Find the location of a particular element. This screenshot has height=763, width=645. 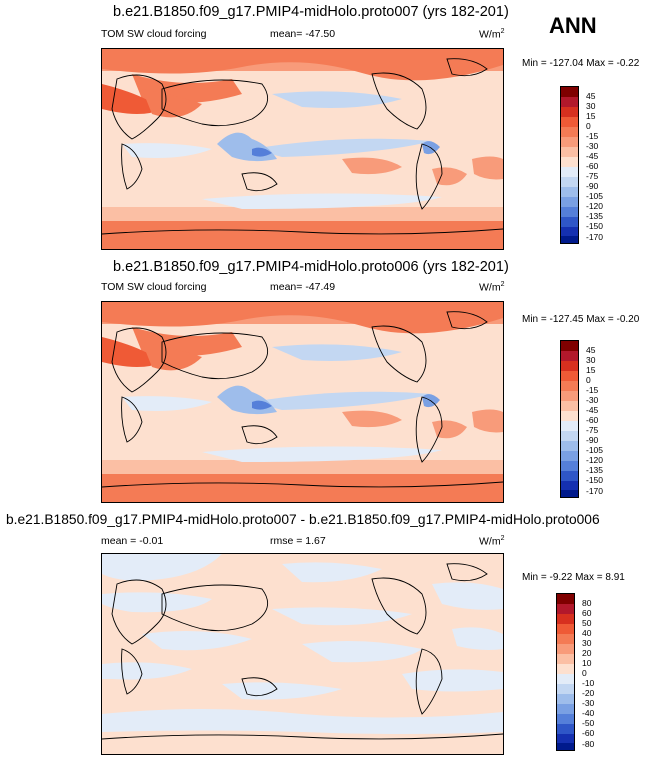

tick-label: 80 is located at coordinates (587, 603).